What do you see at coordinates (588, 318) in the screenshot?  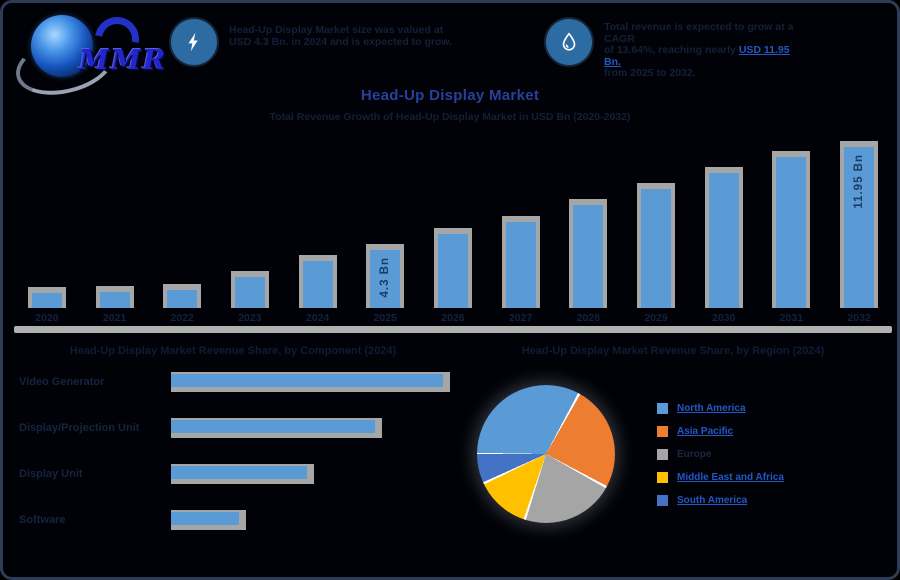 I see `year-label: 2028` at bounding box center [588, 318].